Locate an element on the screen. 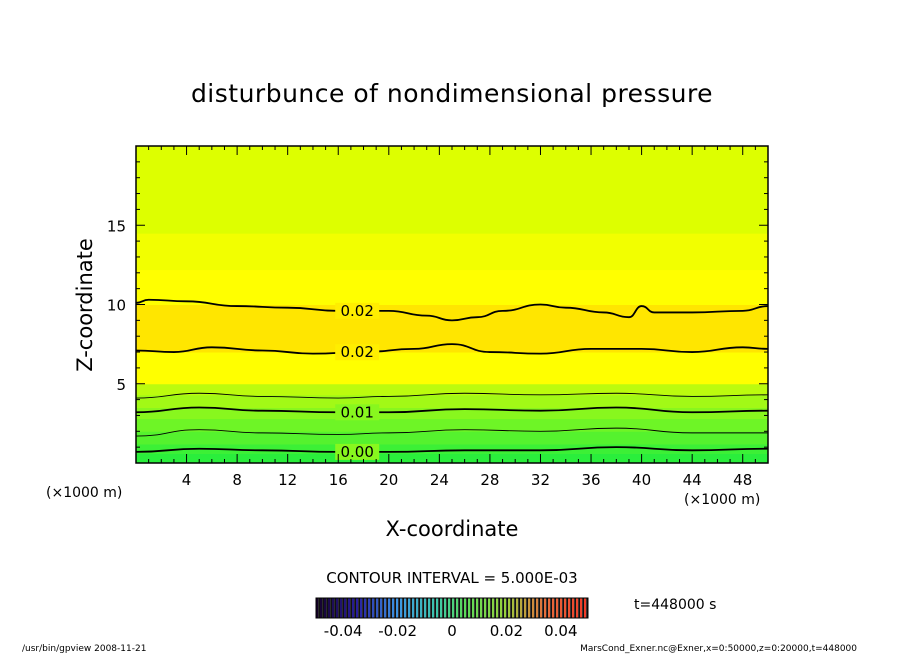 This screenshot has height=654, width=904. x-tick-label: 40 is located at coordinates (641, 480).